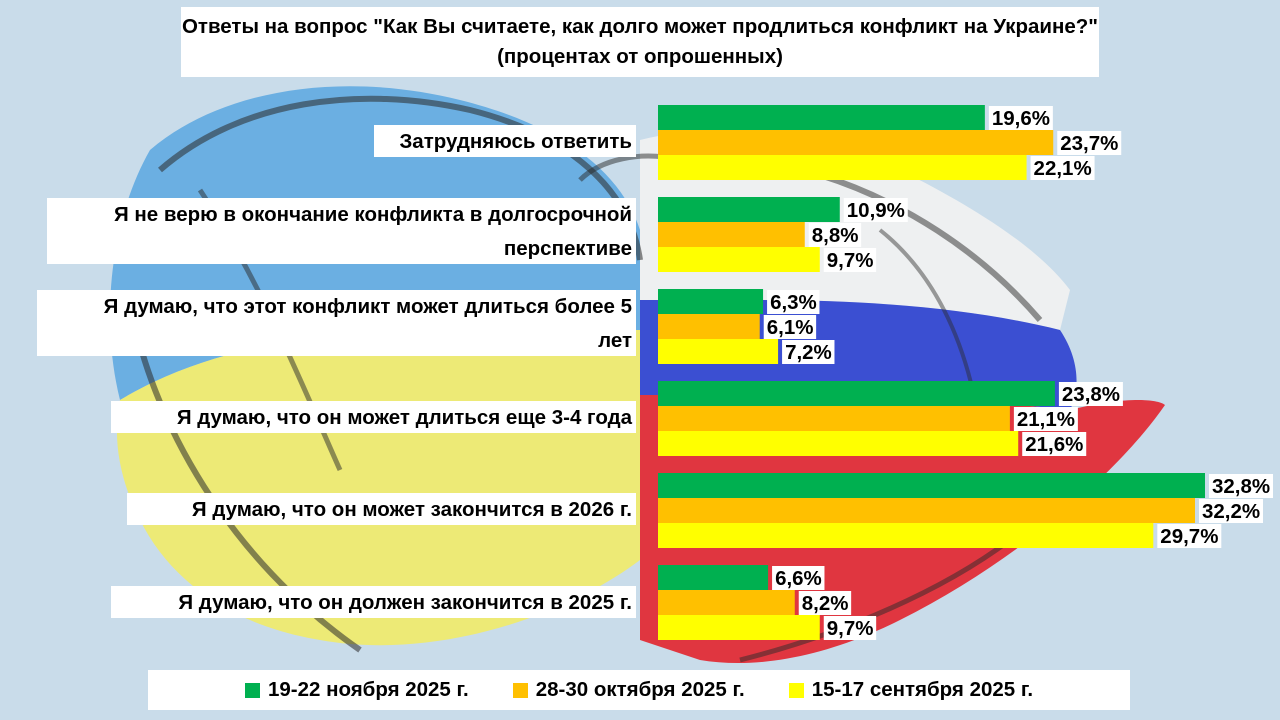 The width and height of the screenshot is (1280, 720). Describe the element at coordinates (368, 689) in the screenshot. I see `legend-label-nov: 19-22 ноября 2025 г.` at that location.